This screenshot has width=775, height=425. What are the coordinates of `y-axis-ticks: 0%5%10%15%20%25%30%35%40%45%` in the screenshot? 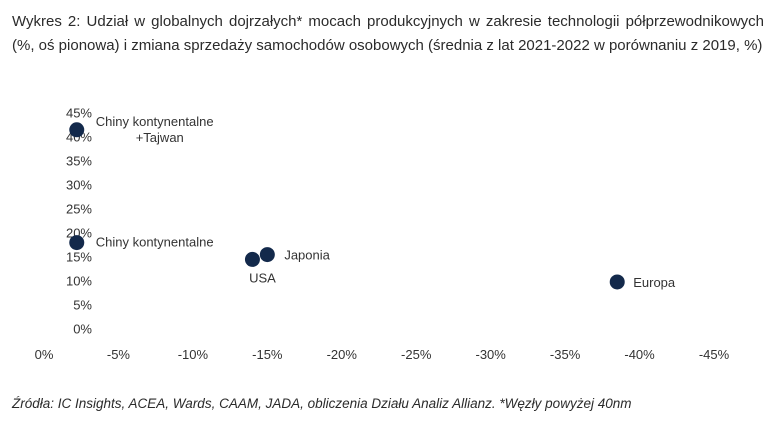 It's located at (79, 221).